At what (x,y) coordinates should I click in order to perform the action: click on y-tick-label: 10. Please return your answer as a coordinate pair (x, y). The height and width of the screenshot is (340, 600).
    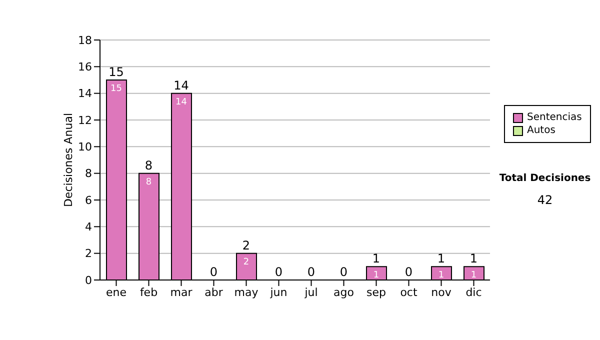
    Looking at the image, I should click on (85, 147).